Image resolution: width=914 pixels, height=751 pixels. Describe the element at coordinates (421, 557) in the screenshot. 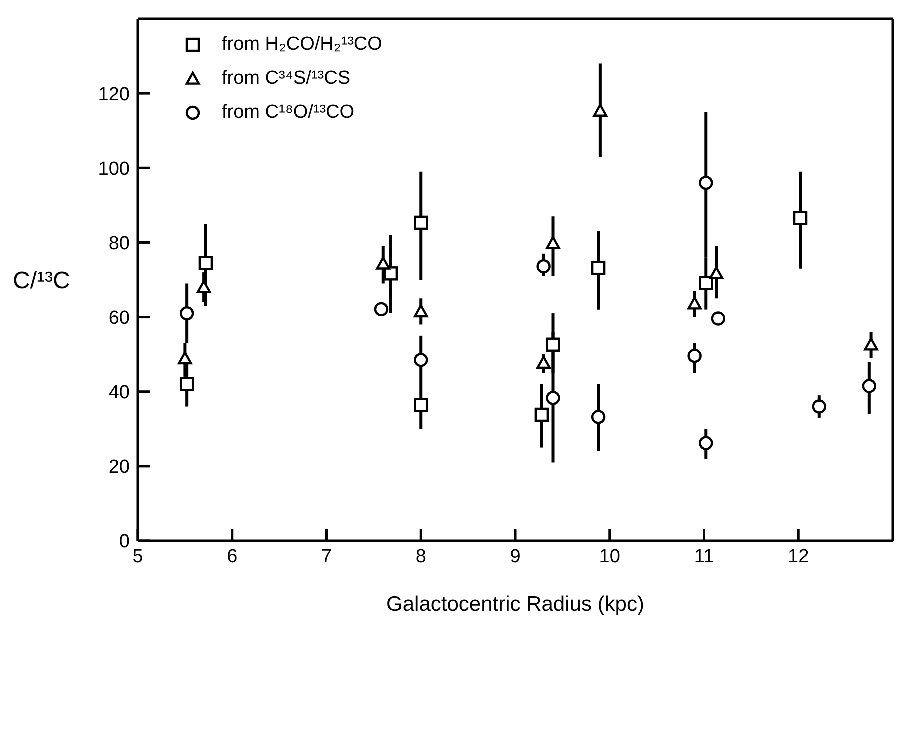

I see `x-tick-label: 8` at that location.